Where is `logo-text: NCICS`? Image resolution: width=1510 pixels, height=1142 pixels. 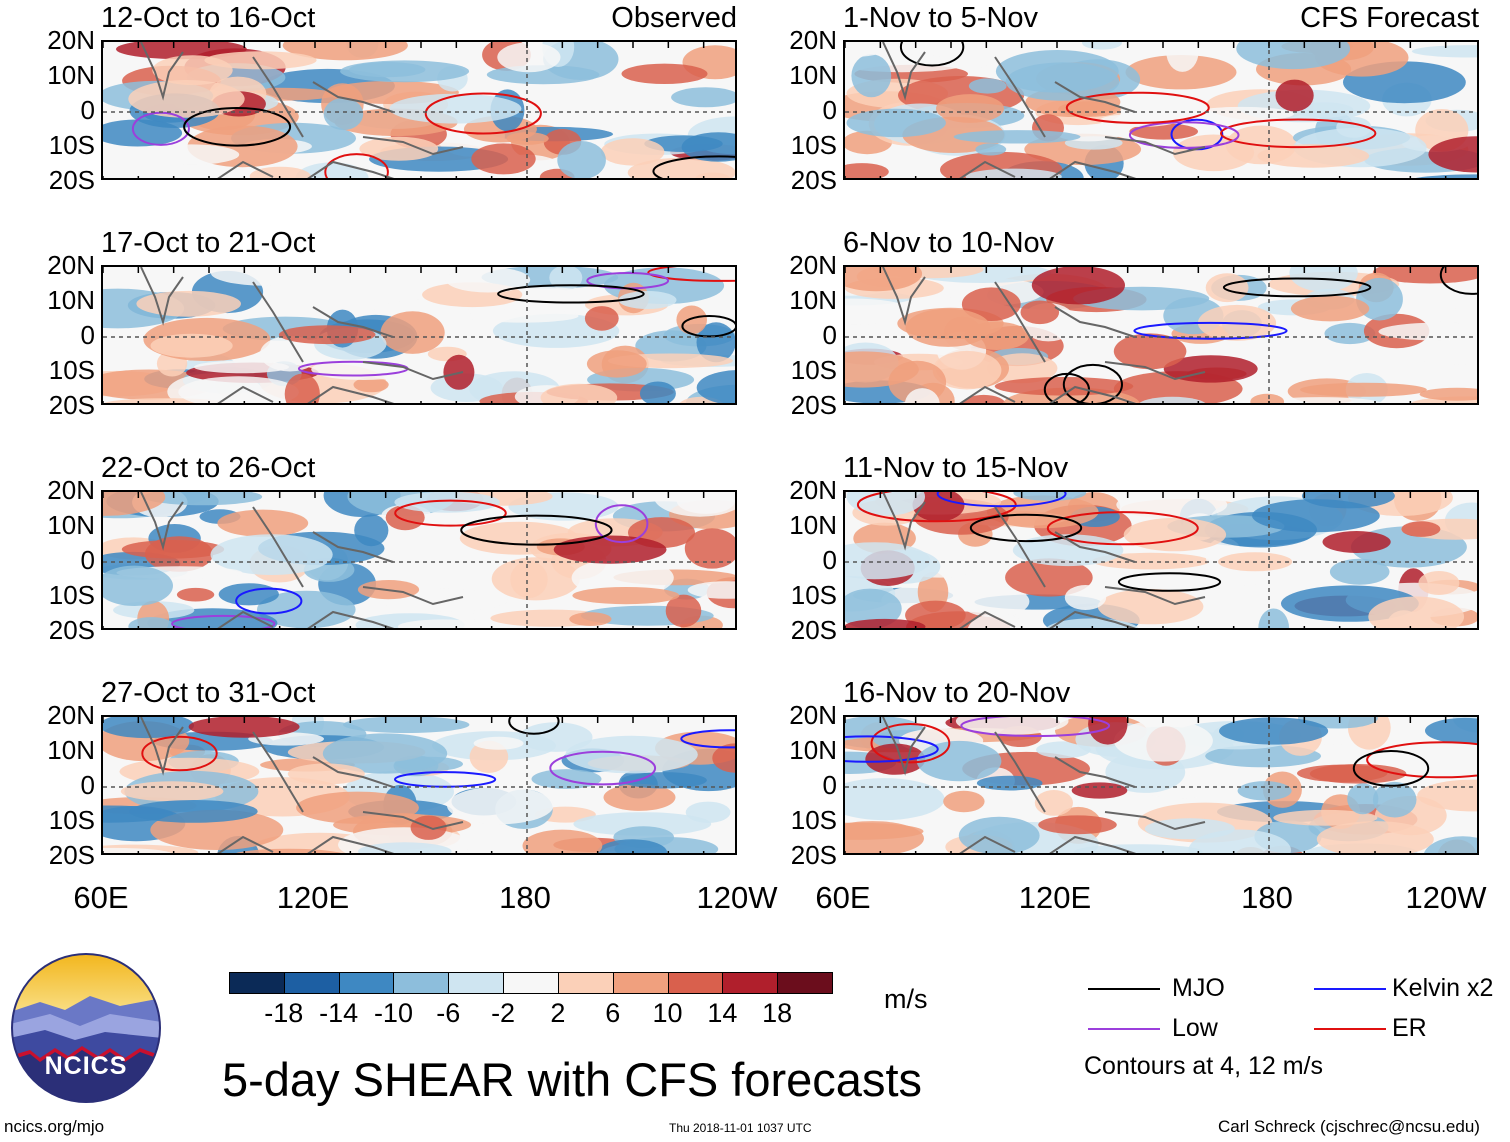 logo-text: NCICS is located at coordinates (86, 1066).